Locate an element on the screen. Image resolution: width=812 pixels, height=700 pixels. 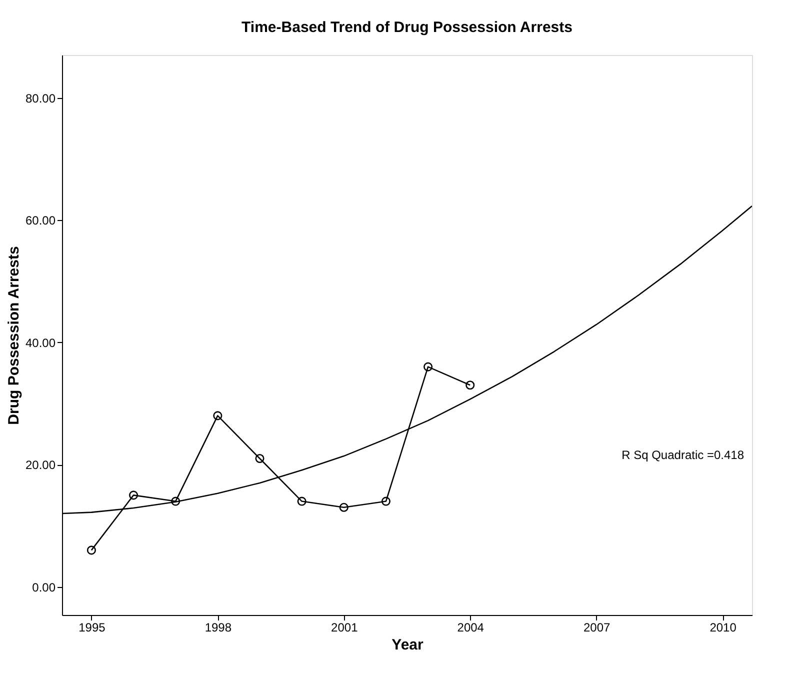
y-tick-label: 0.00 is located at coordinates (44, 587).